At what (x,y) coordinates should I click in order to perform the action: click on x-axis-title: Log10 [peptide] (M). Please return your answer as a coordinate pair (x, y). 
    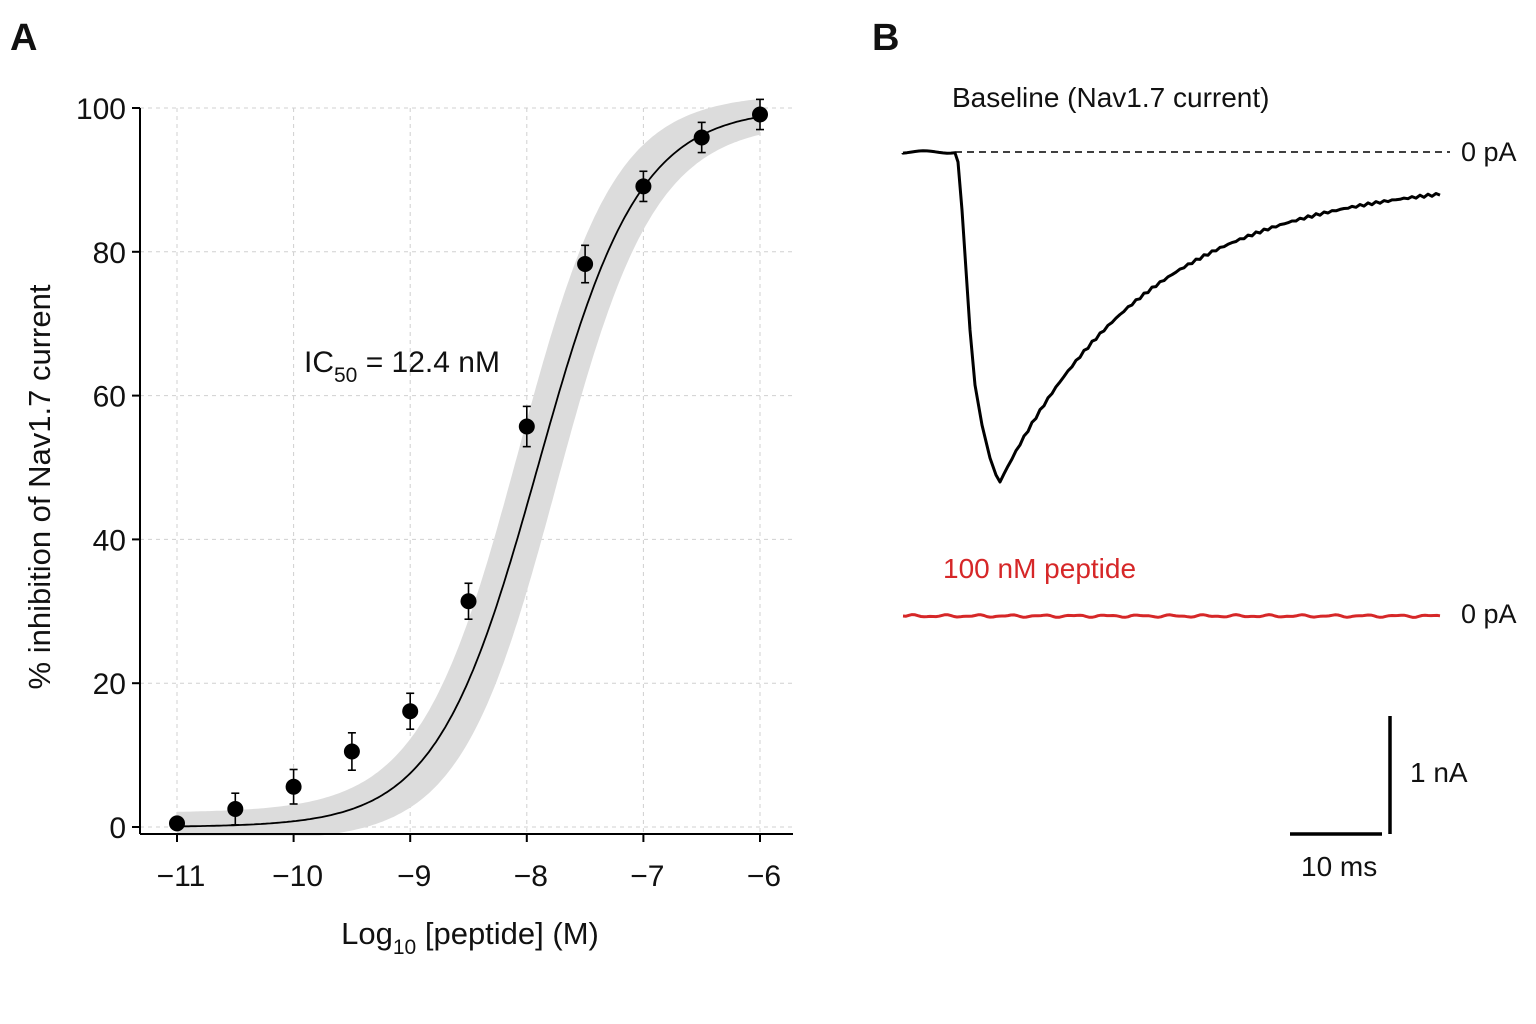
    Looking at the image, I should click on (470, 937).